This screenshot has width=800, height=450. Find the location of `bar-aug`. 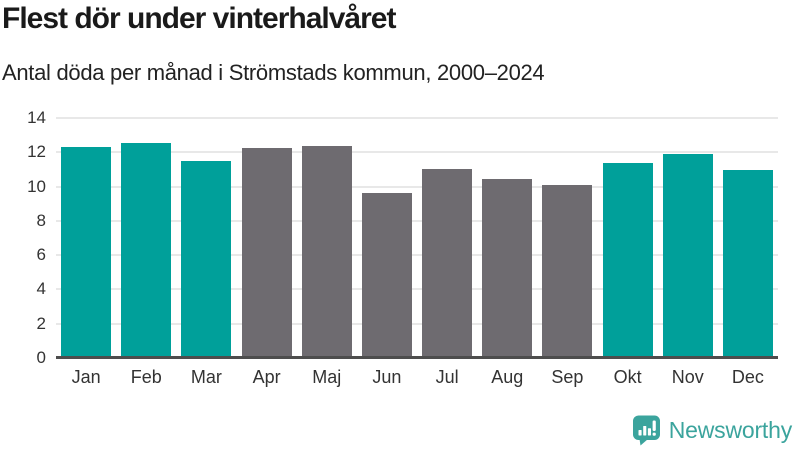

bar-aug is located at coordinates (507, 268).